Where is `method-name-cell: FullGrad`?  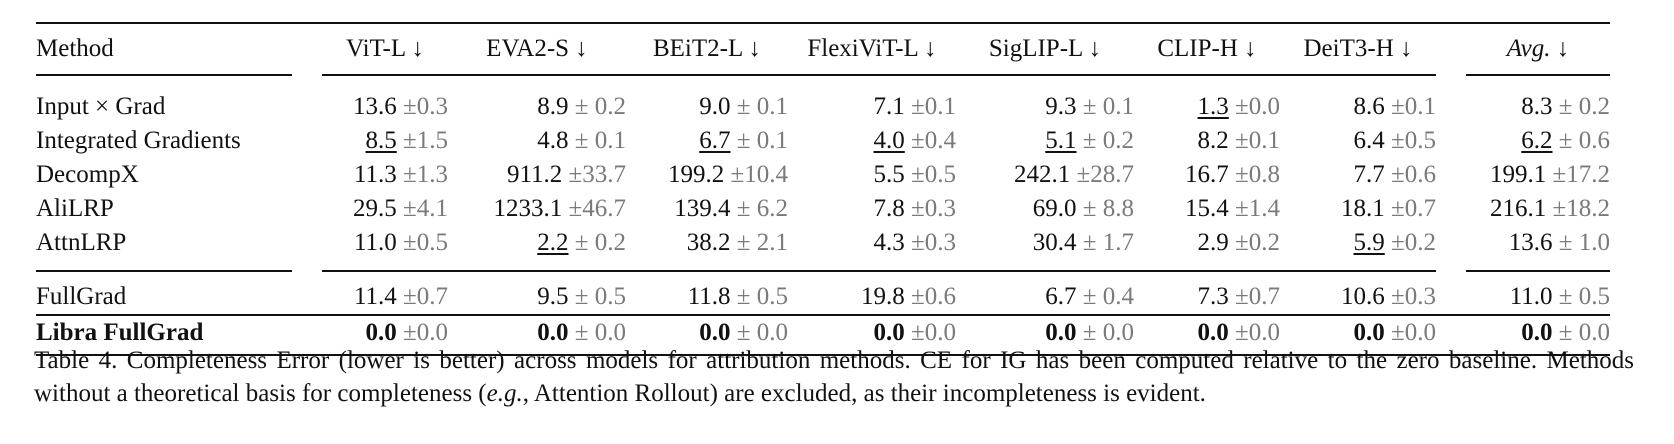 method-name-cell: FullGrad is located at coordinates (164, 293).